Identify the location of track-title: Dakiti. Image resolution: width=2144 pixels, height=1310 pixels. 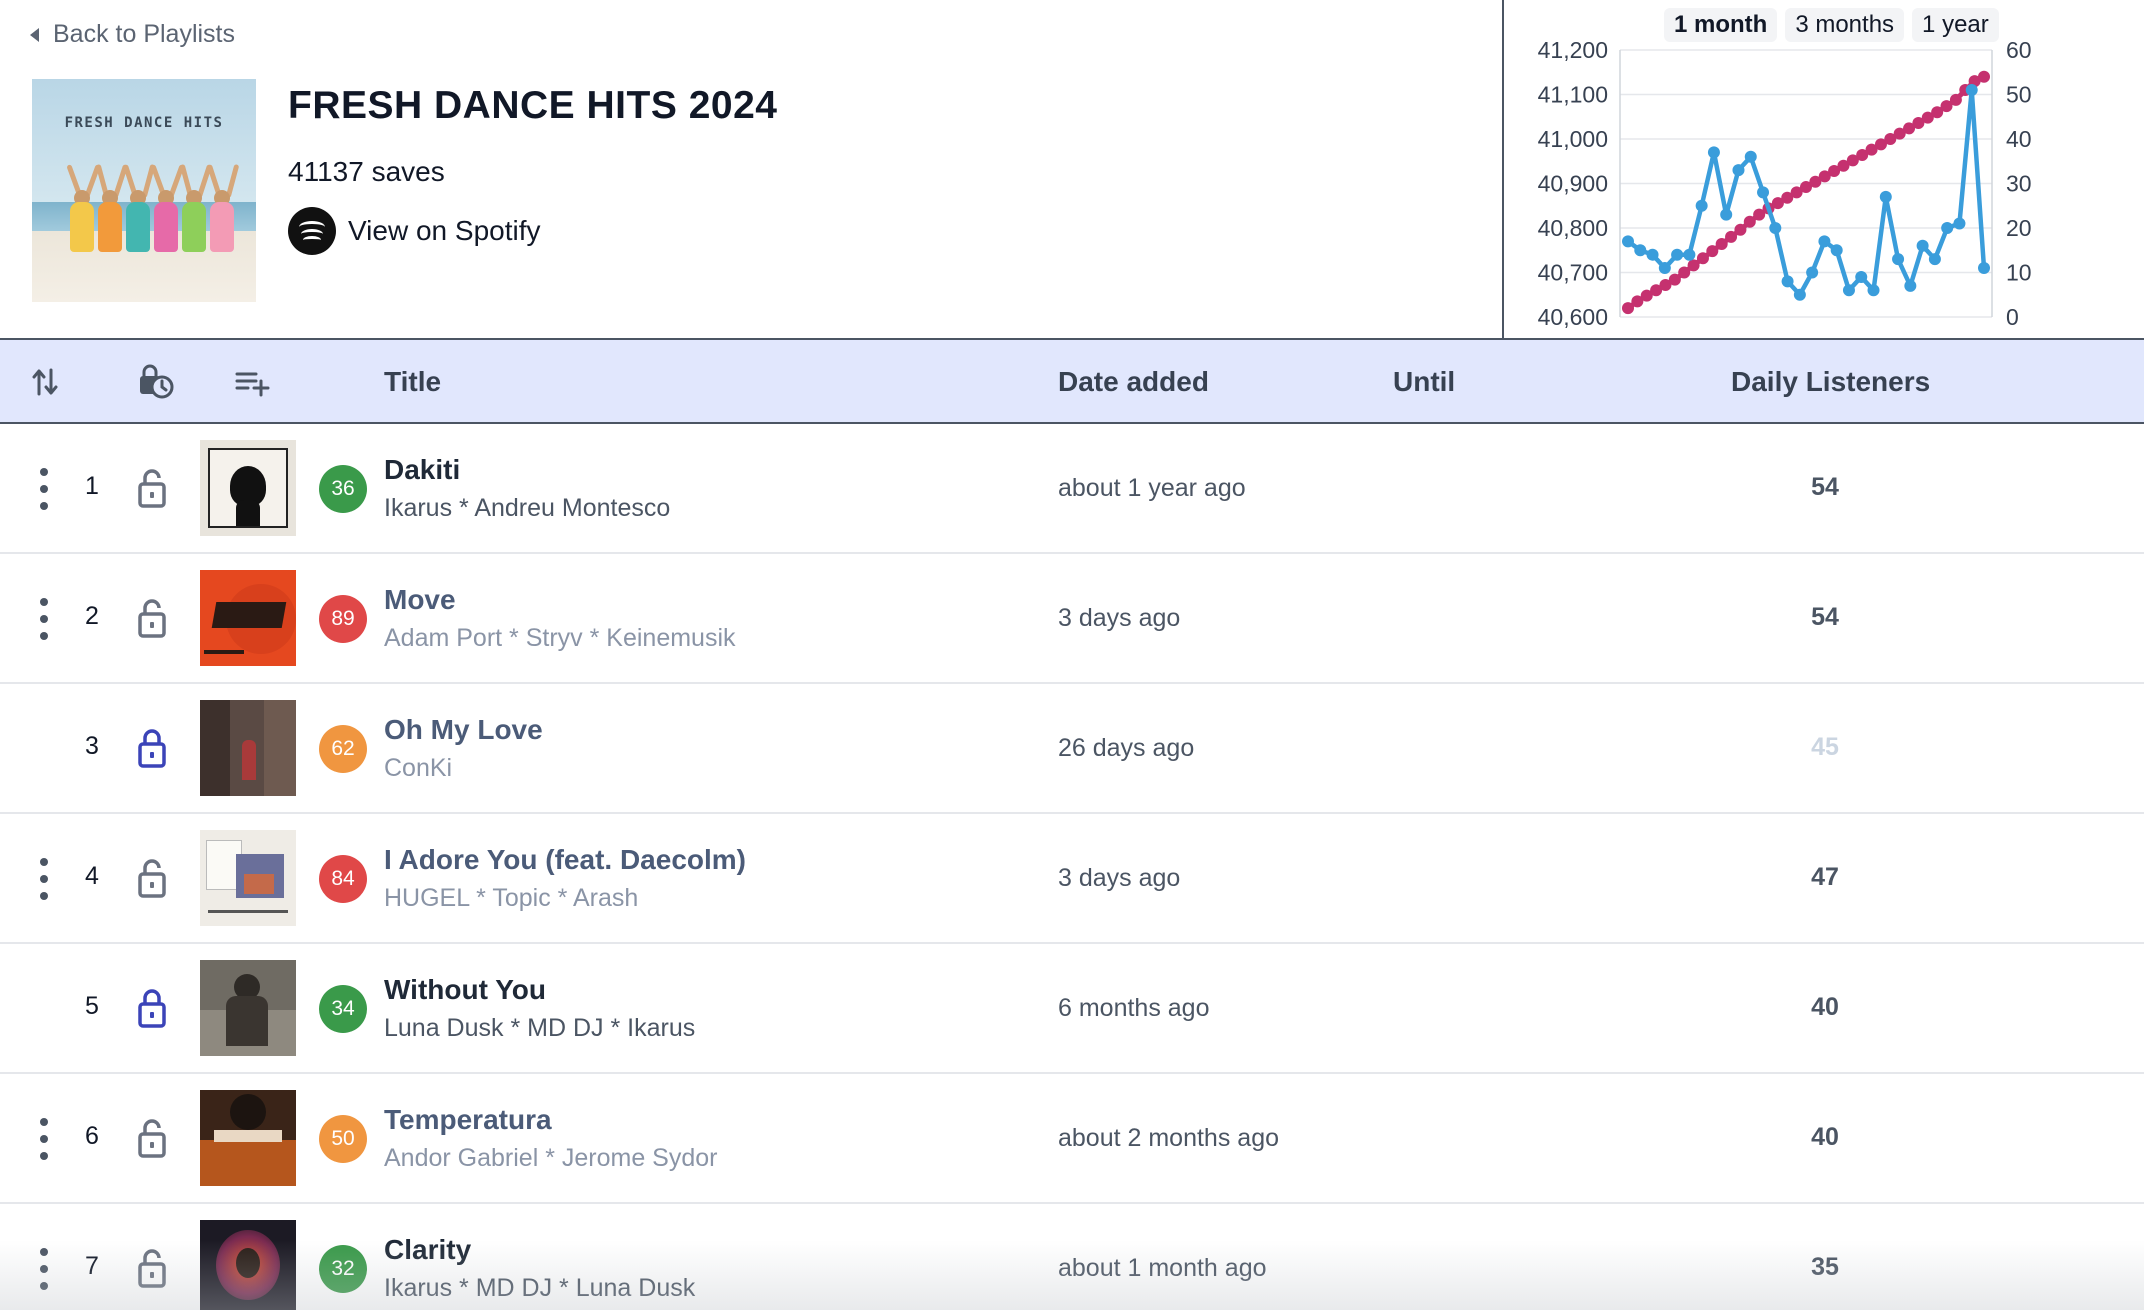
(422, 469).